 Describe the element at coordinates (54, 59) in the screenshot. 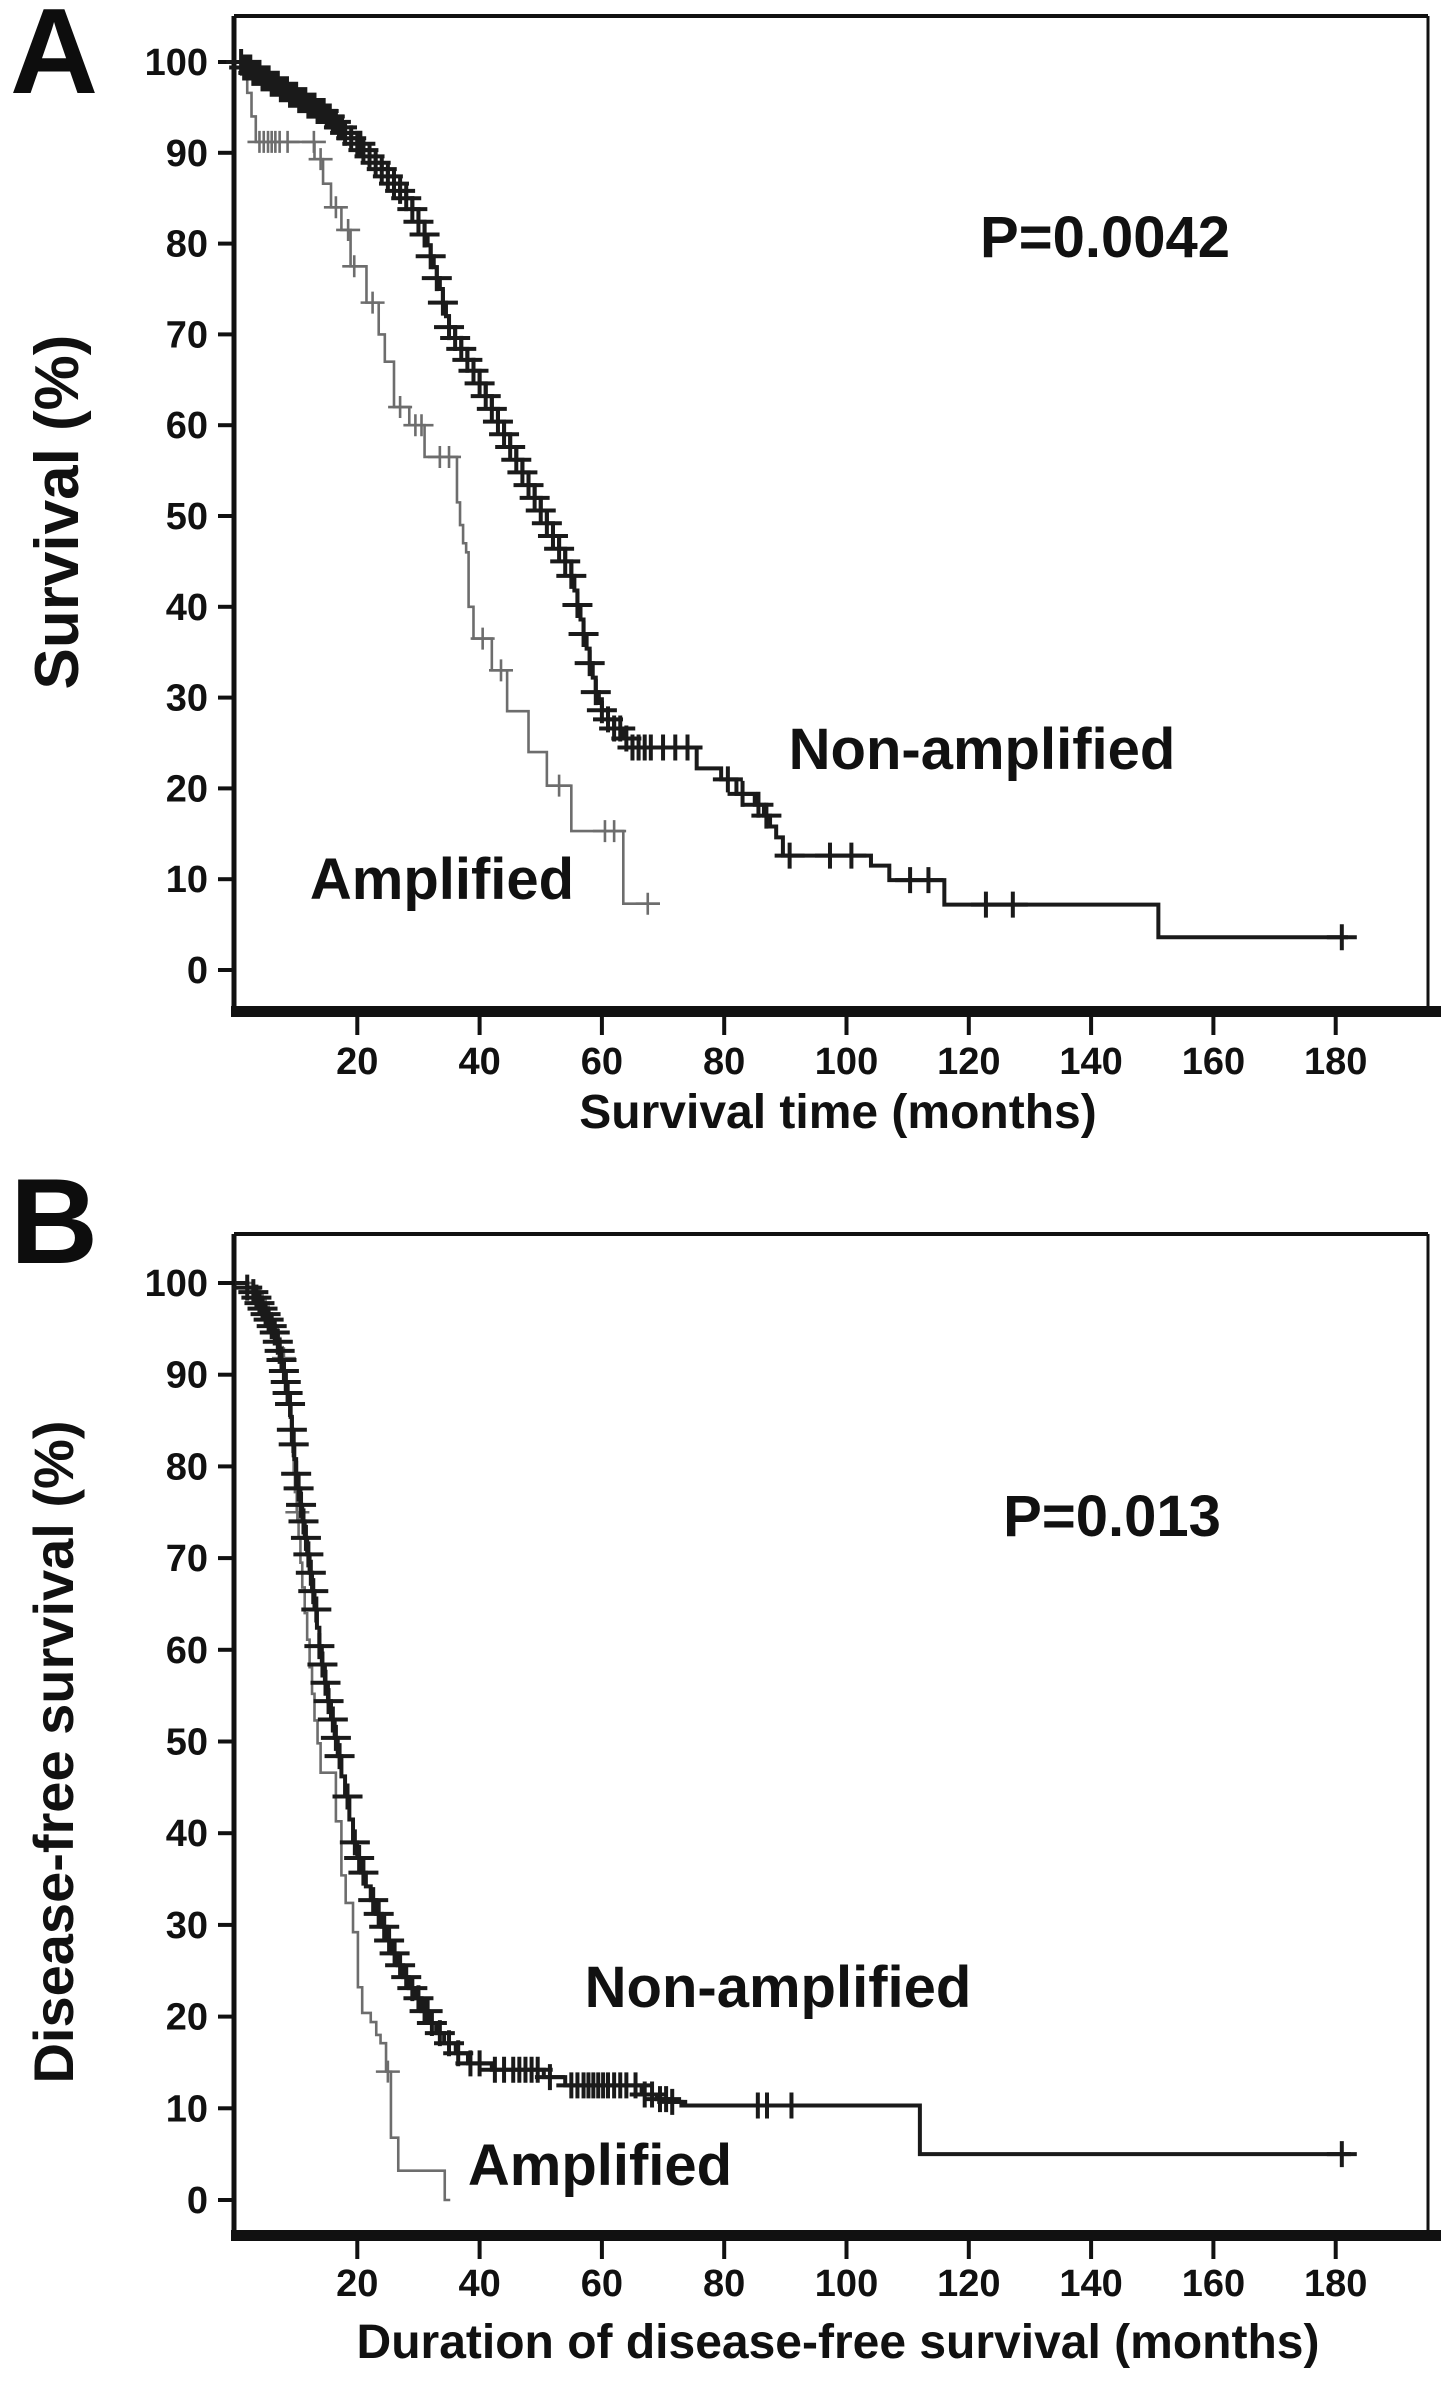

I see `panel-a-letter: A` at that location.